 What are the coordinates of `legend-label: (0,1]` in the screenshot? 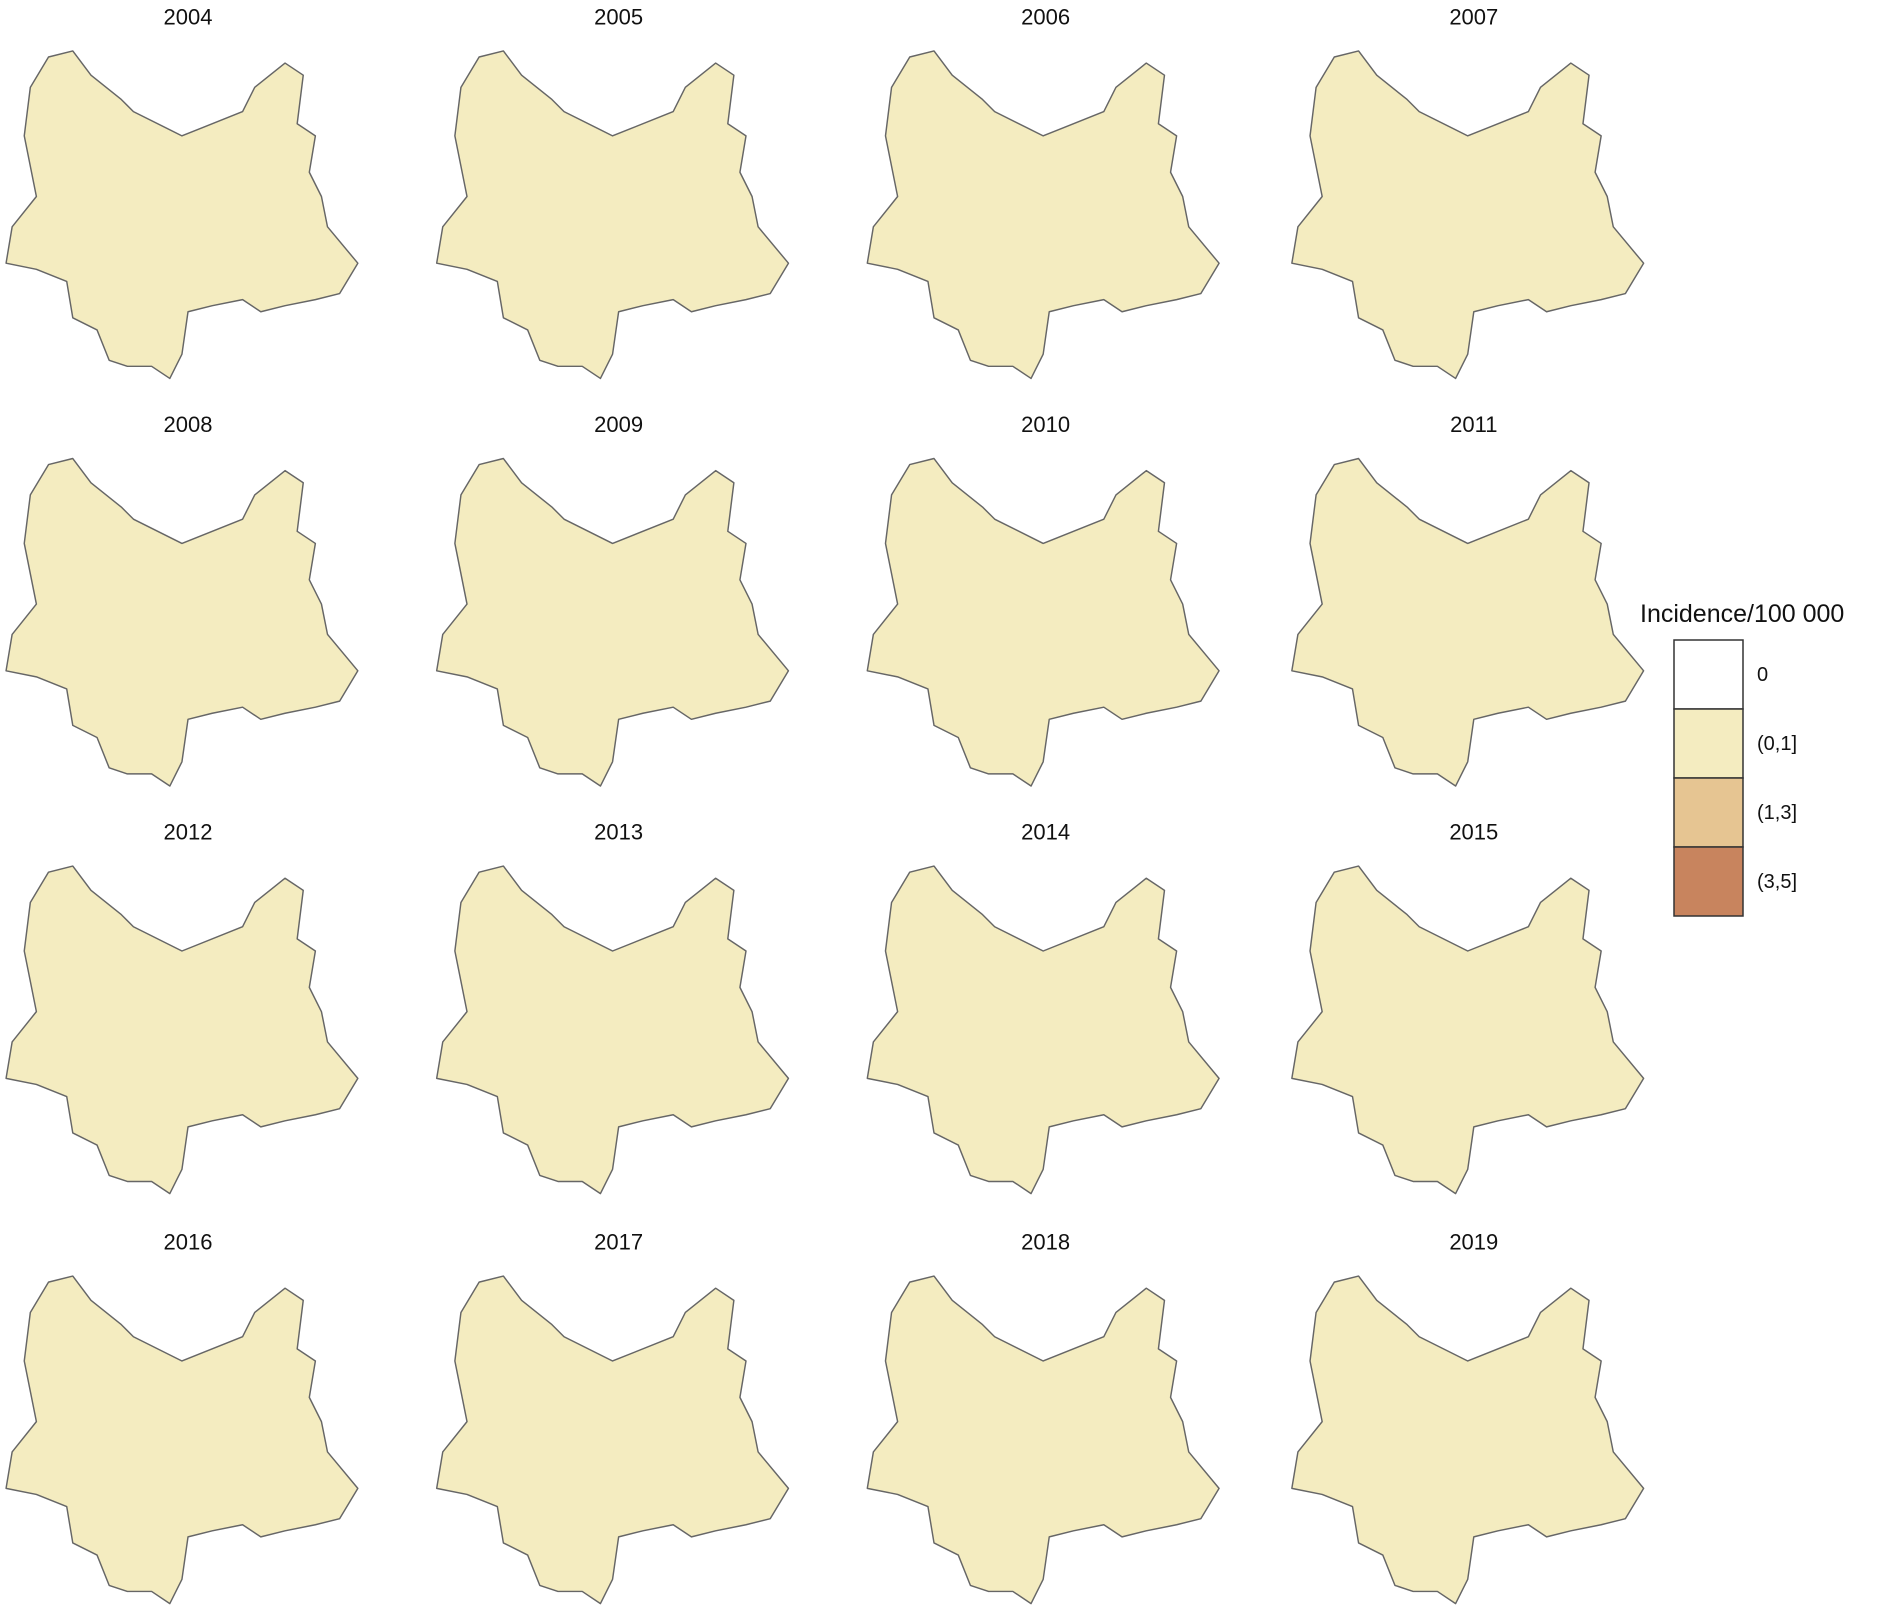 It's located at (1777, 744).